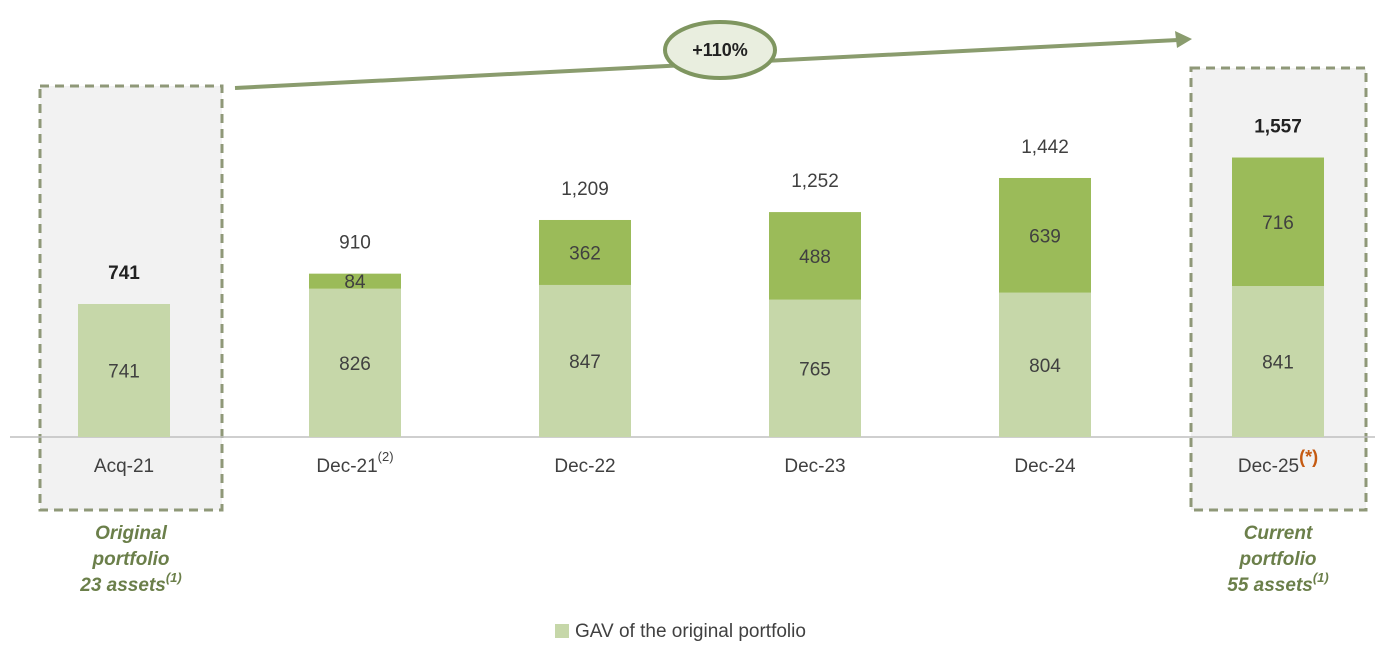 This screenshot has width=1375, height=645. I want to click on segment-label: 804, so click(1045, 366).